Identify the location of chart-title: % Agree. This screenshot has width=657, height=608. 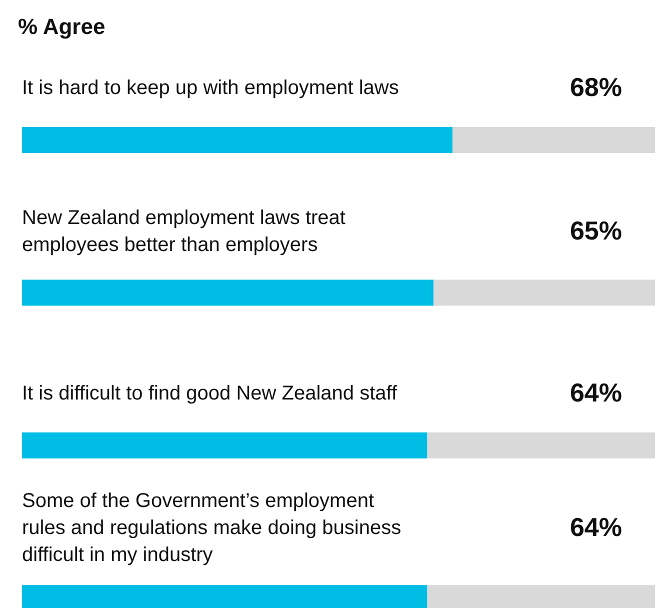
(62, 26).